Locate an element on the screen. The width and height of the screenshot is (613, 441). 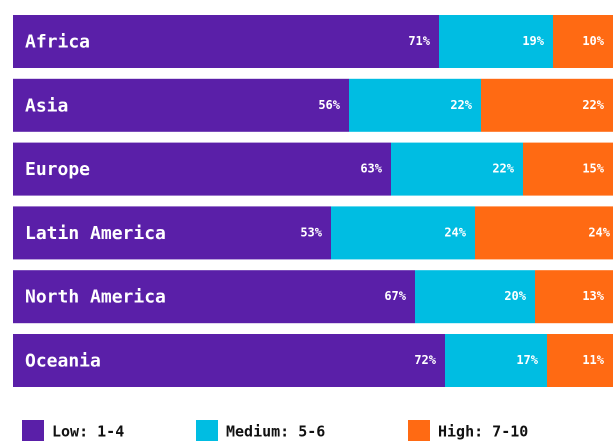
category-label: North America is located at coordinates (95, 297).